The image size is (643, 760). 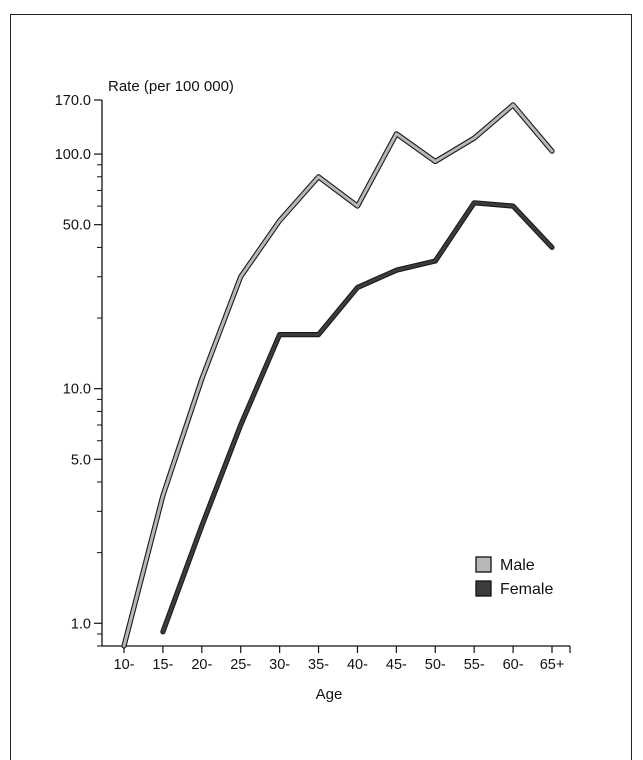 I want to click on x-tick-label: 10-, so click(x=124, y=665).